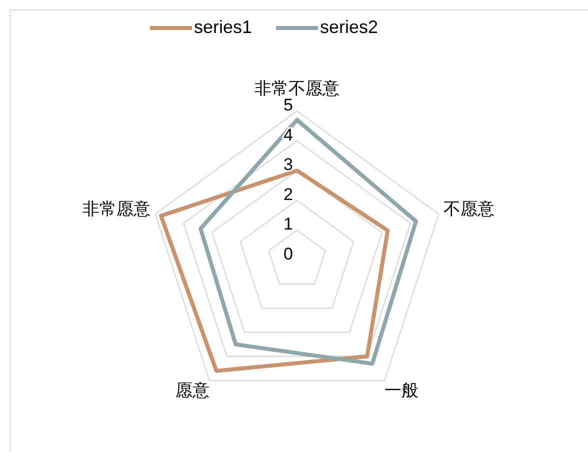 The height and width of the screenshot is (452, 588). Describe the element at coordinates (223, 26) in the screenshot. I see `legend-label: series1` at that location.